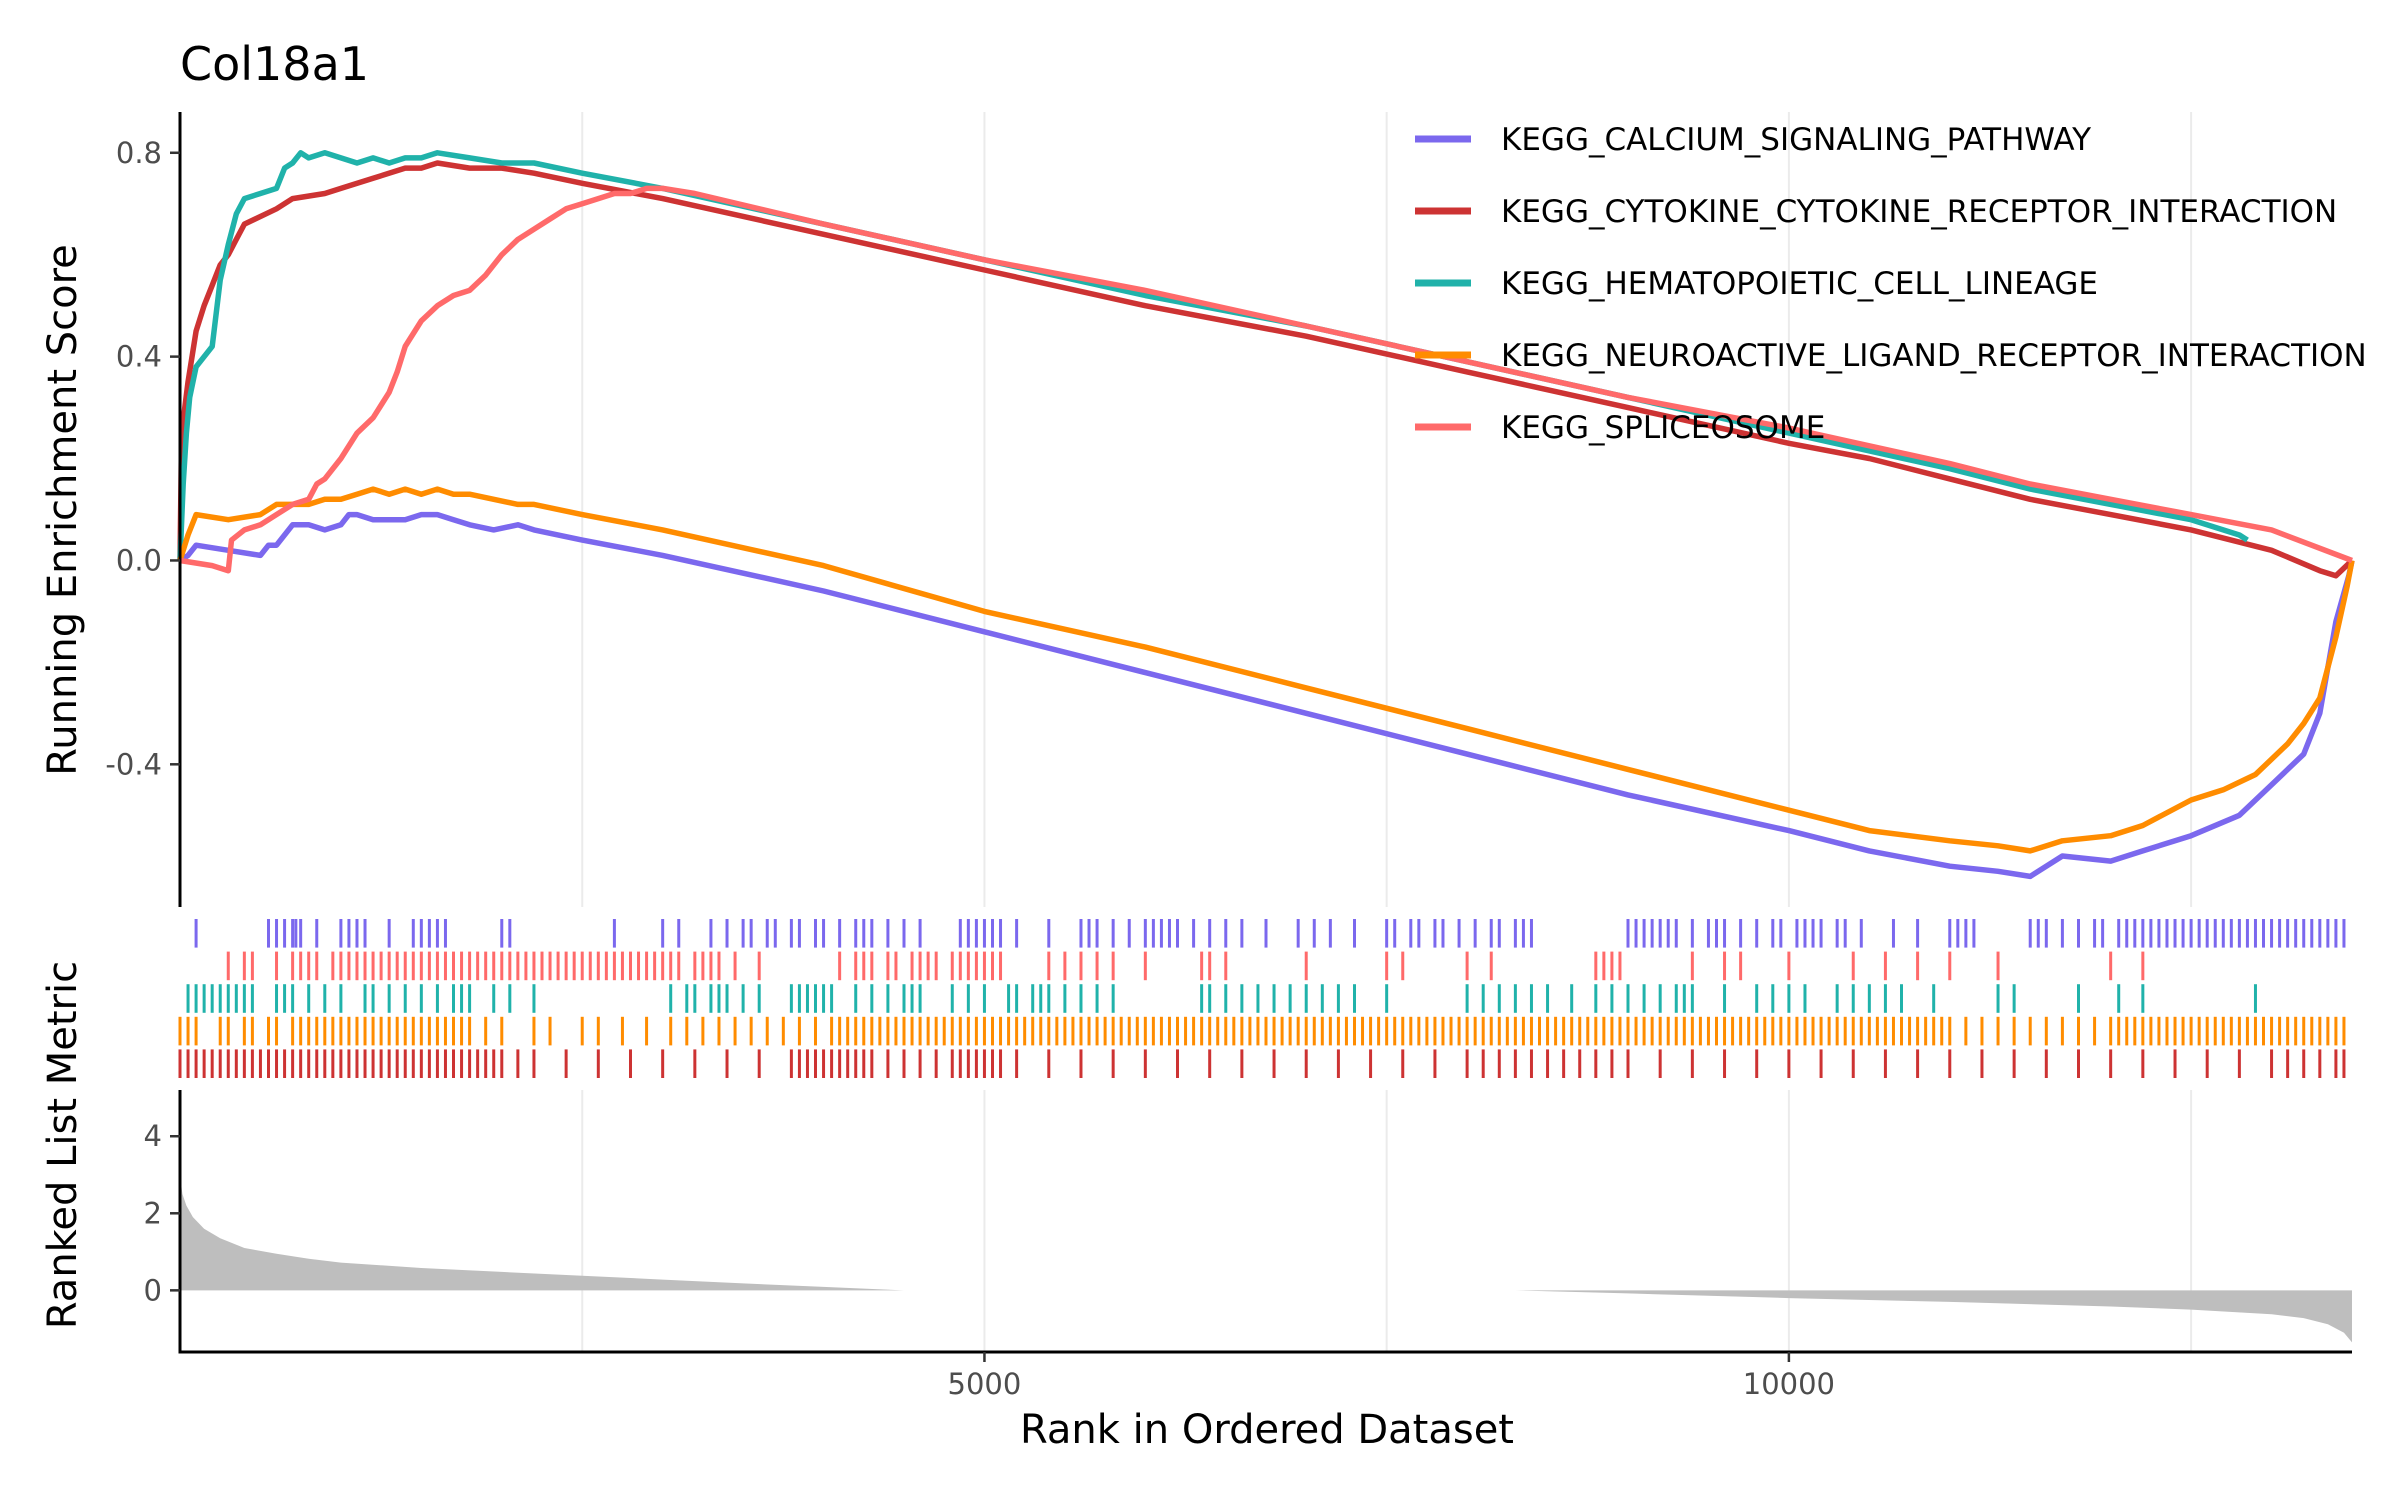 Image resolution: width=2400 pixels, height=1505 pixels. I want to click on hit-row-kegg_neuroactive_ligand_receptor_interaction, so click(1262, 1031).